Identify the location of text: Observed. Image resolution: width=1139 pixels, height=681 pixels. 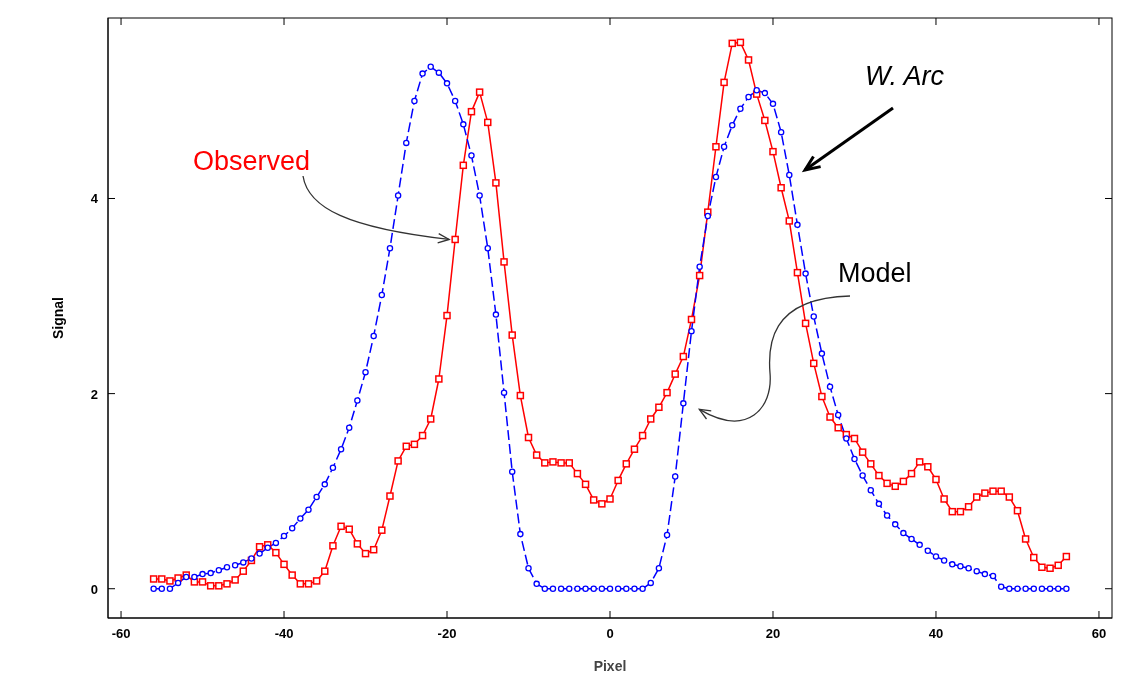
(252, 161).